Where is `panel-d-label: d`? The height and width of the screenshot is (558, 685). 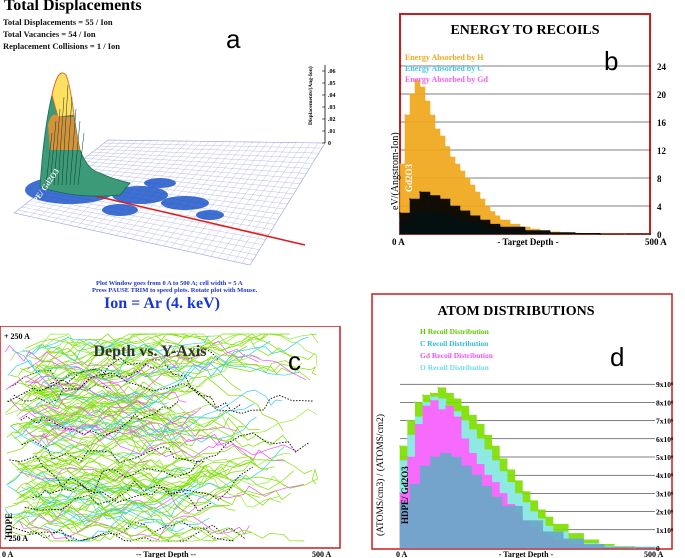 panel-d-label: d is located at coordinates (617, 357).